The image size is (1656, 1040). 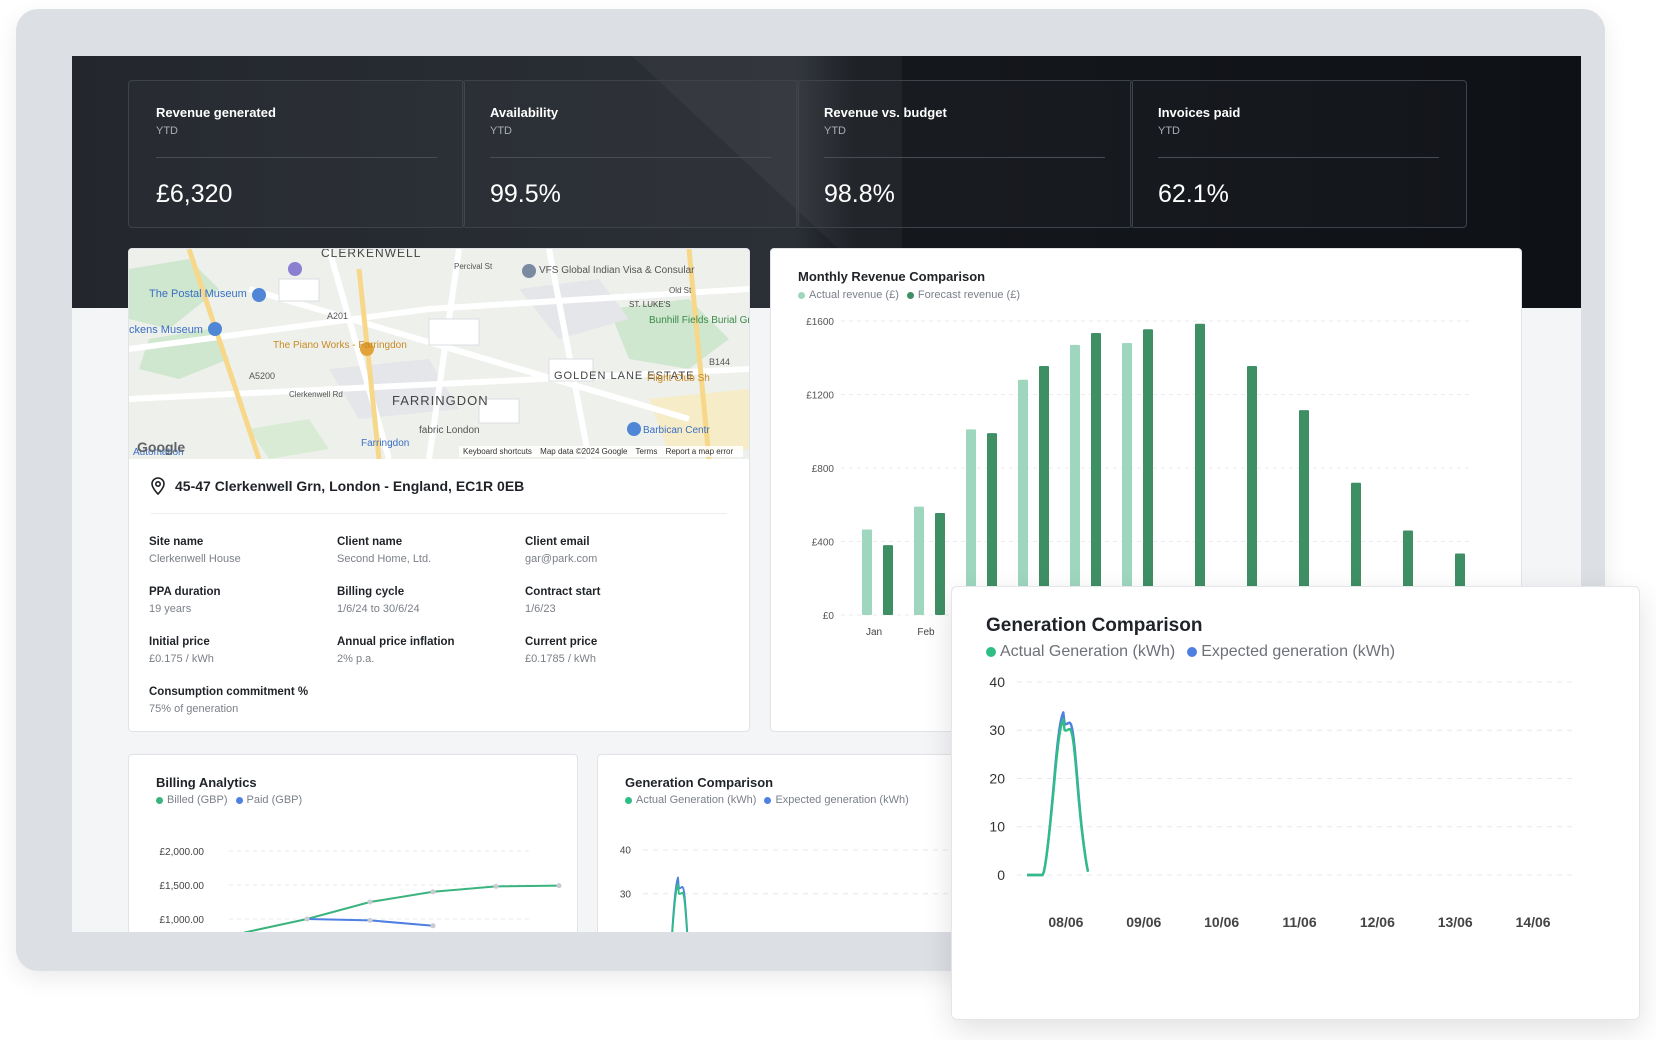 What do you see at coordinates (340, 345) in the screenshot?
I see `map-label-piano-works: The Piano Works - Farringdon` at bounding box center [340, 345].